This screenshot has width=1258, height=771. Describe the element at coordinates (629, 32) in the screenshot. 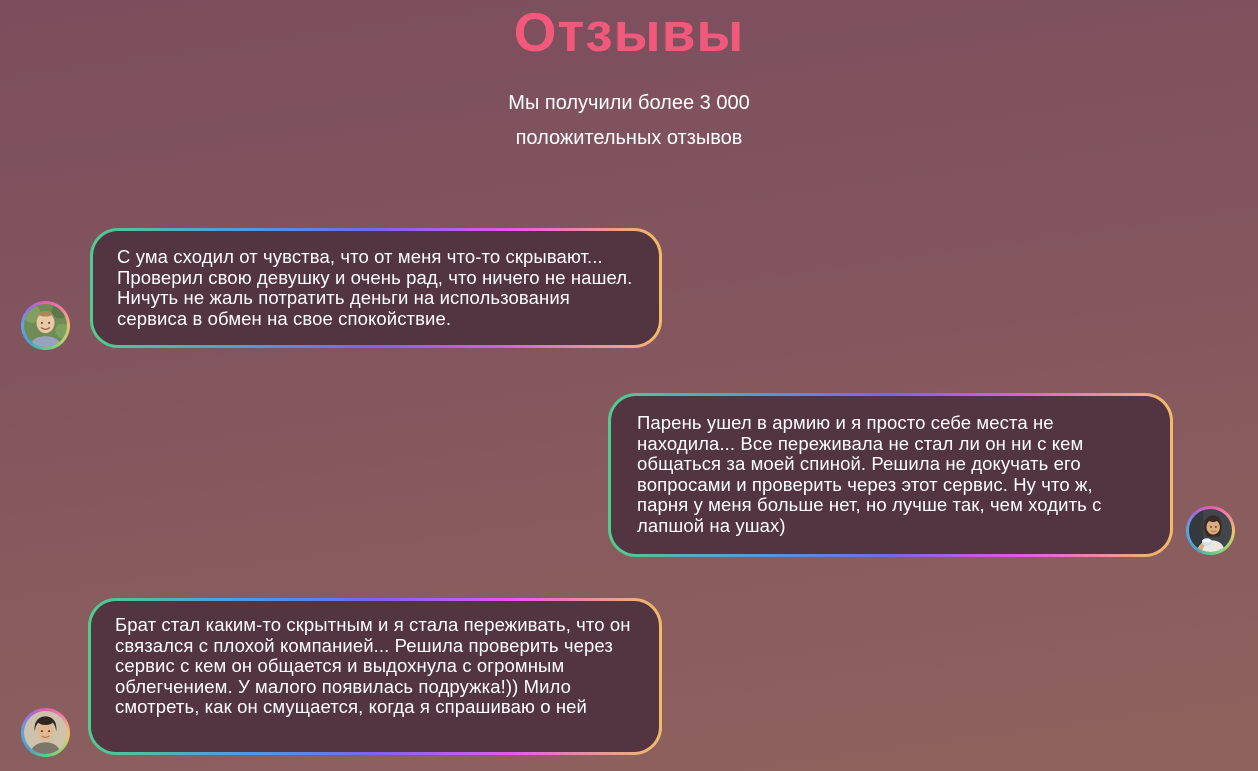

I see `section-title: Отзывы` at that location.